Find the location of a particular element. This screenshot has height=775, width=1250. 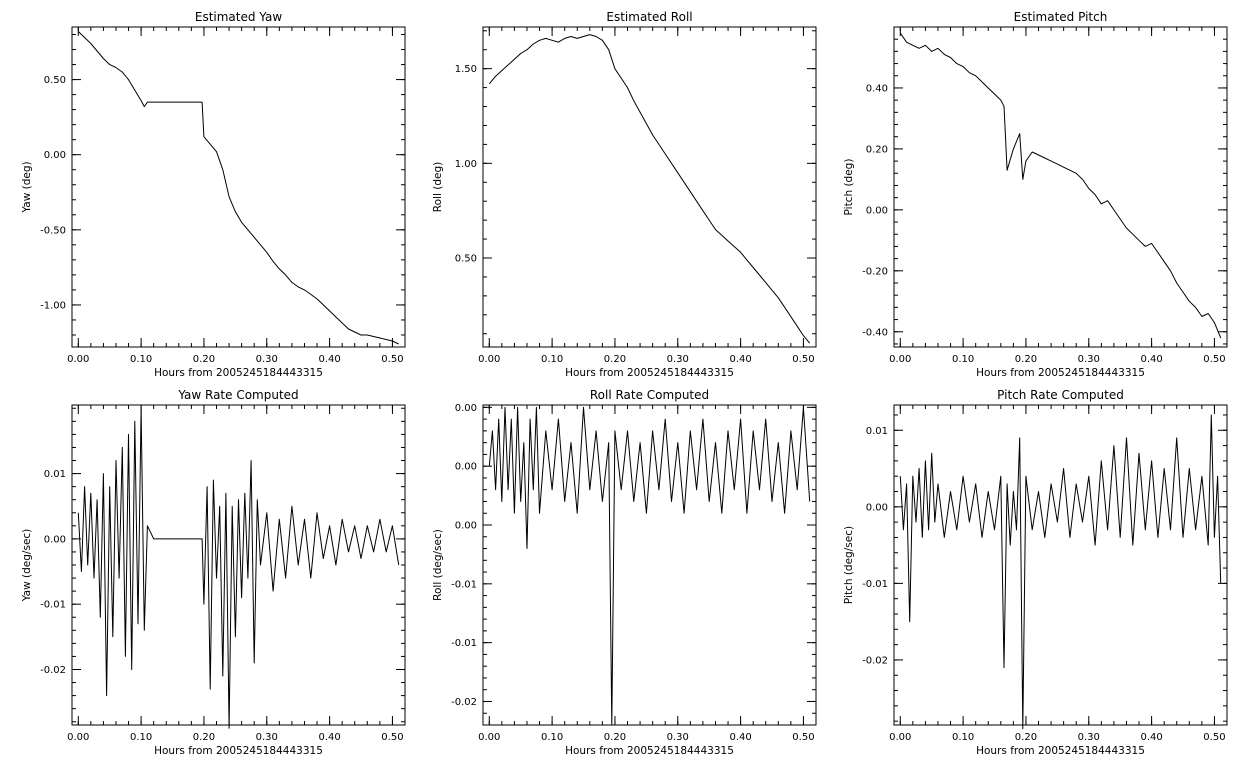

y-axis-label: Pitch (deg/sec) is located at coordinates (849, 565).